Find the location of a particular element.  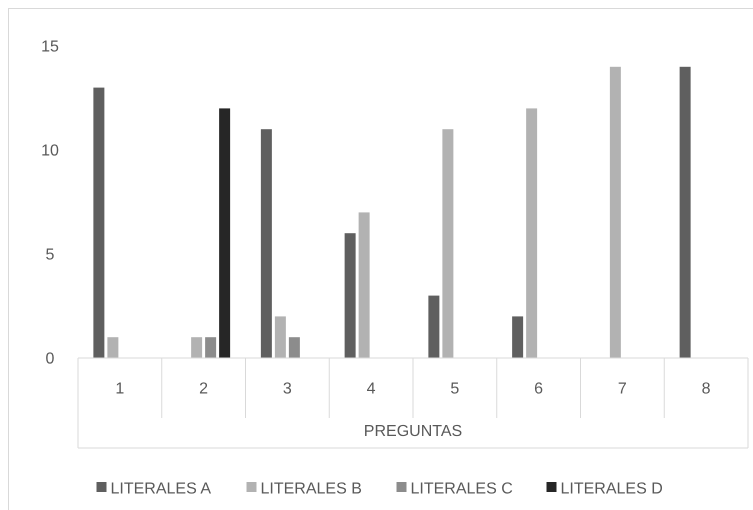

x-tick-label: 8 is located at coordinates (706, 389).